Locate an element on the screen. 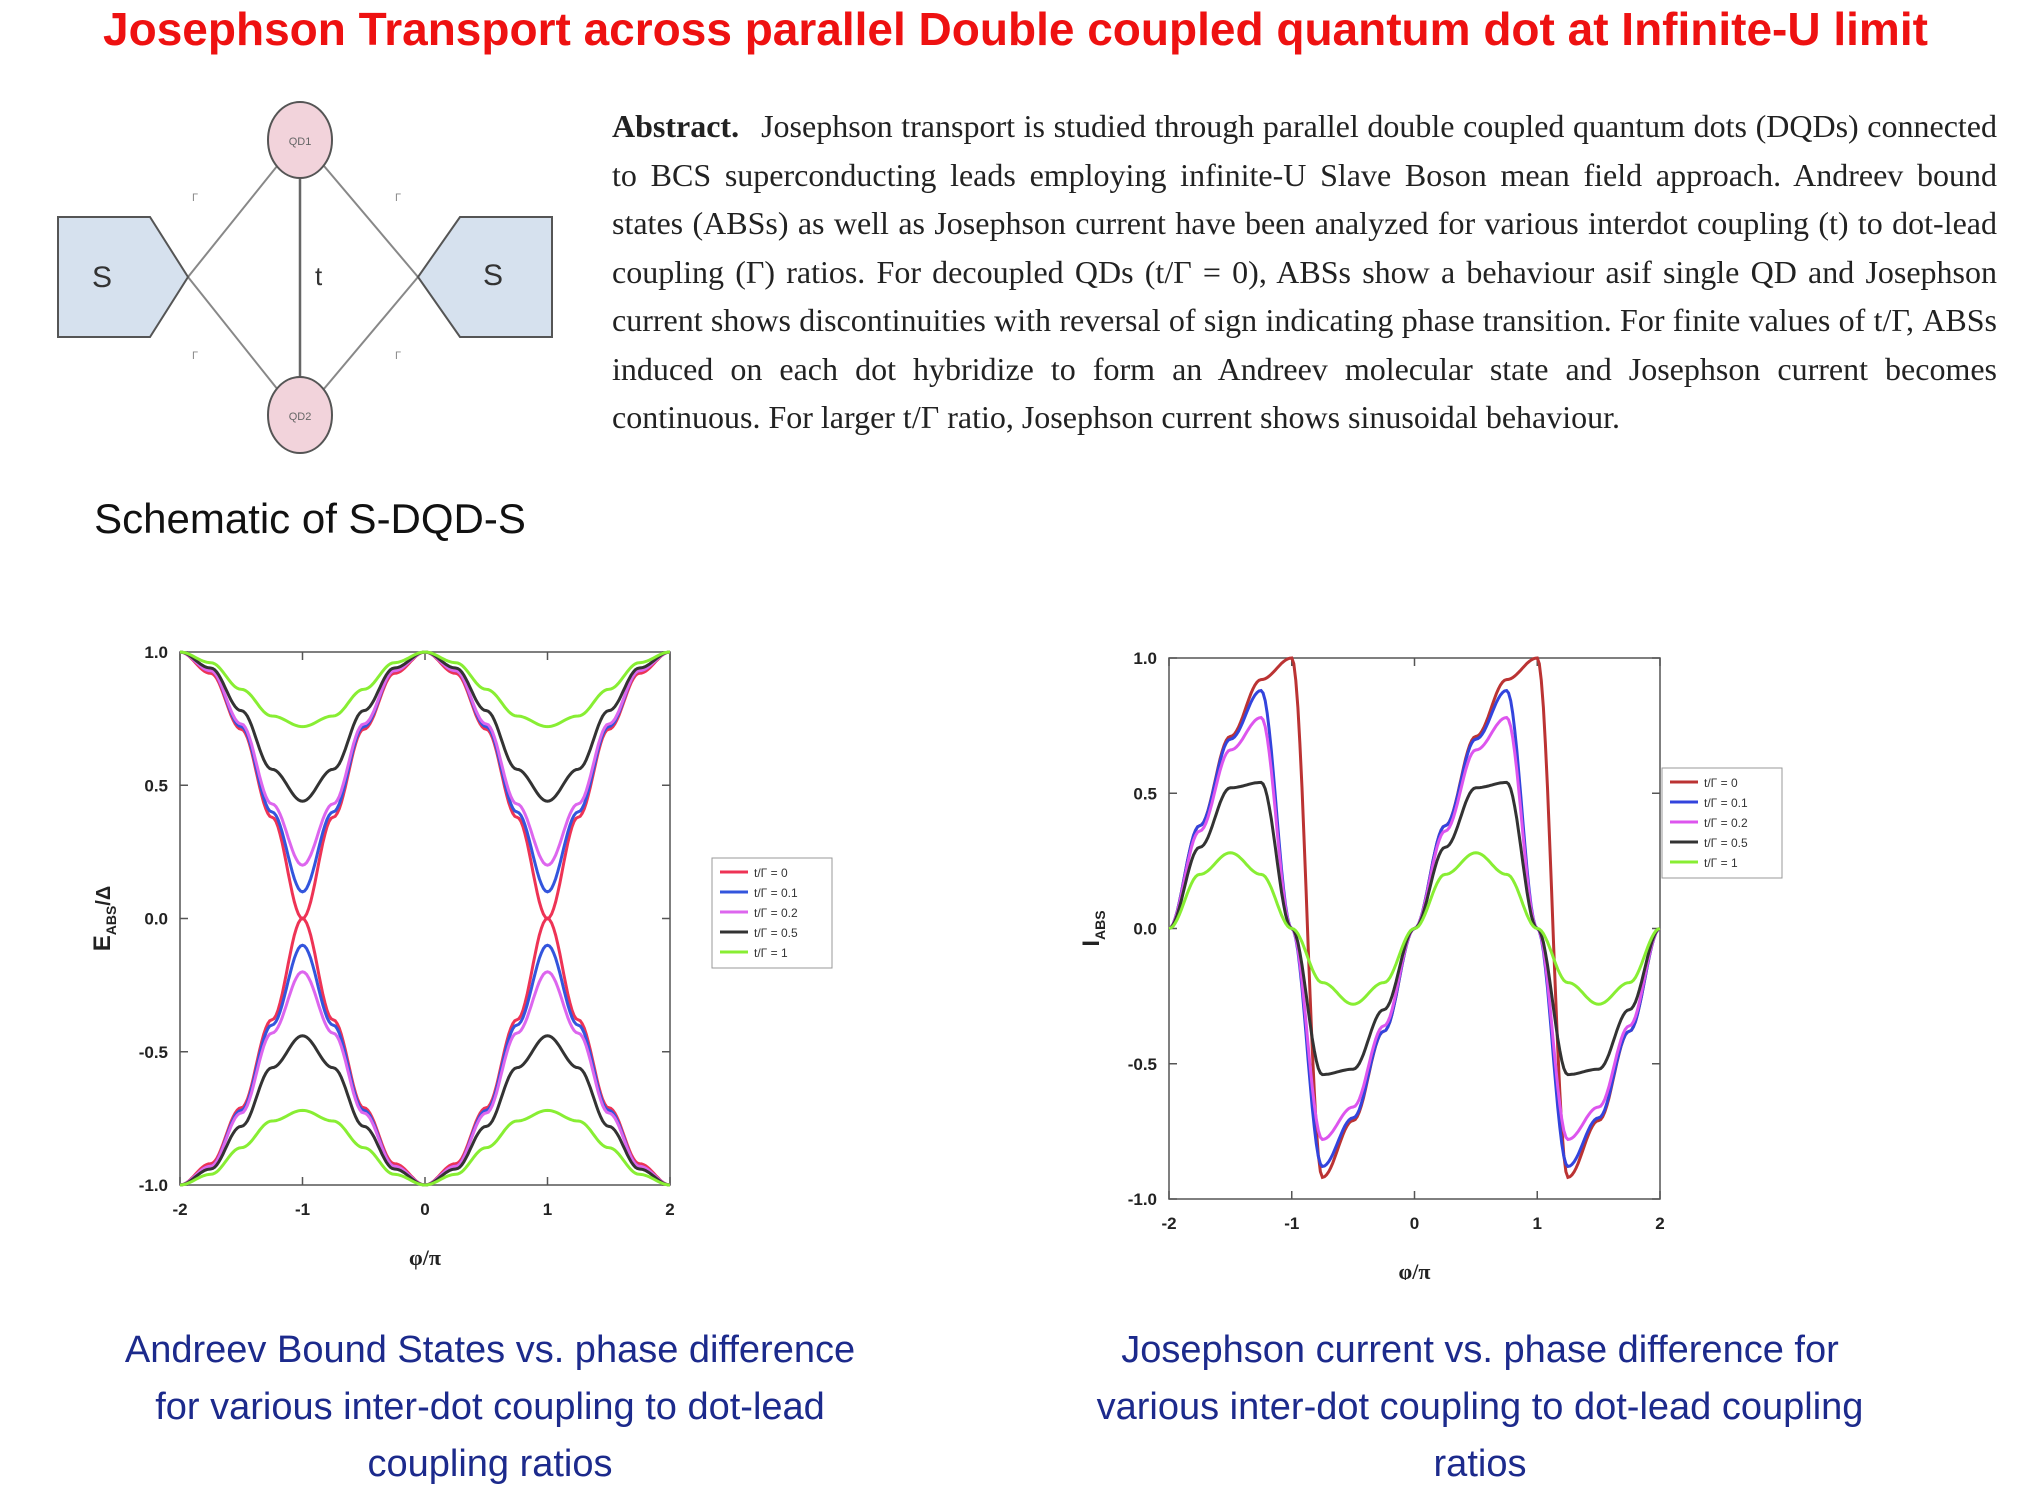 Image resolution: width=2031 pixels, height=1495 pixels. dot1-label: QD1 is located at coordinates (300, 142).